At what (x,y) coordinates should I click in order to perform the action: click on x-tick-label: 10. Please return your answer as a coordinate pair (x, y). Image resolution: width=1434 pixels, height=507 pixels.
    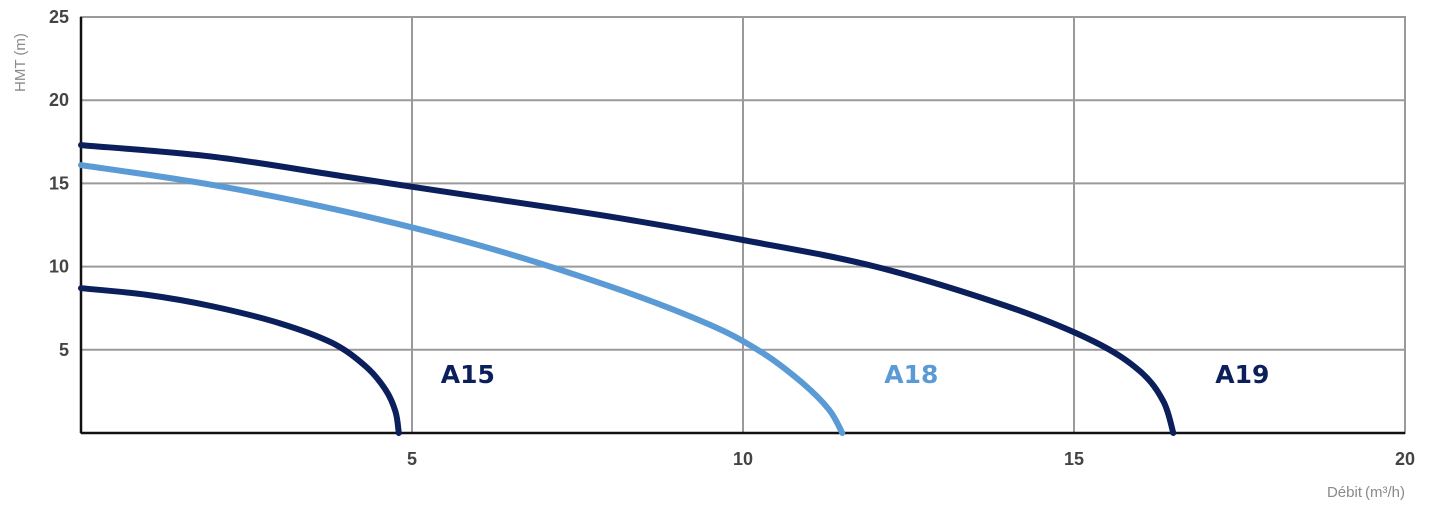
    Looking at the image, I should click on (743, 459).